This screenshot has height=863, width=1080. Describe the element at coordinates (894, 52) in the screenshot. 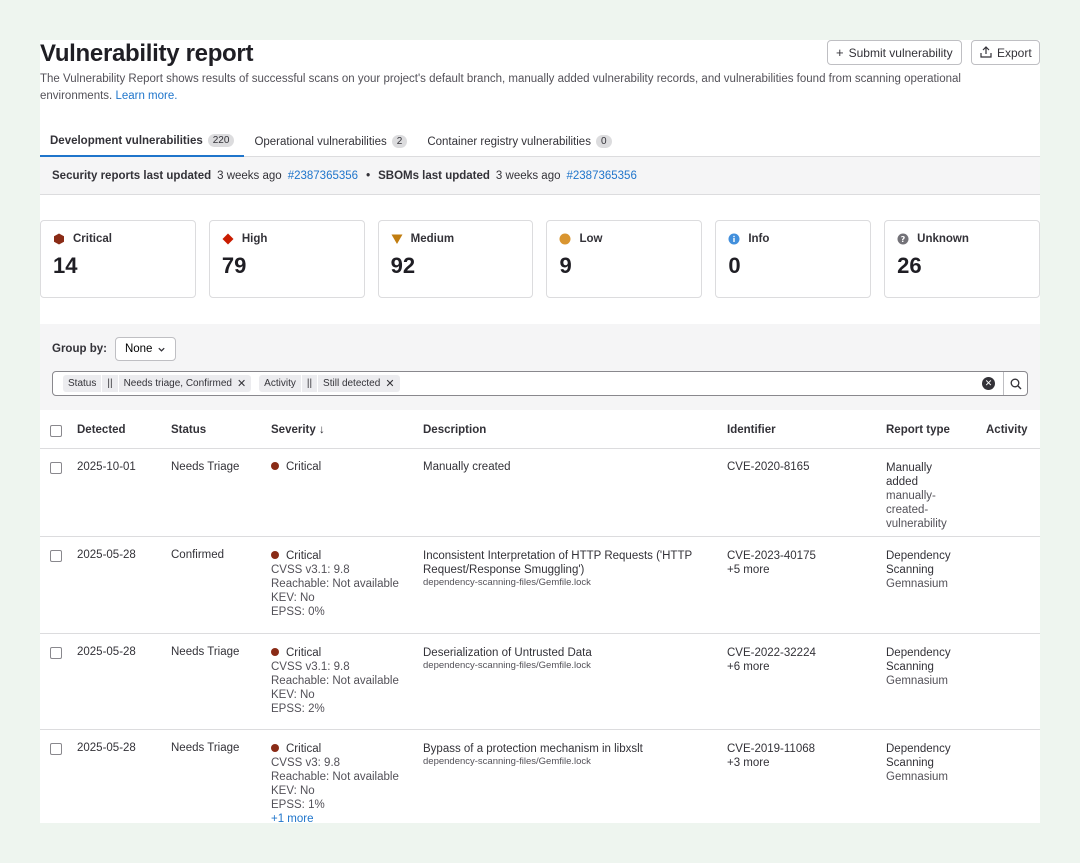

I see `submit-vulnerability-button: + Submit vulnerability` at that location.